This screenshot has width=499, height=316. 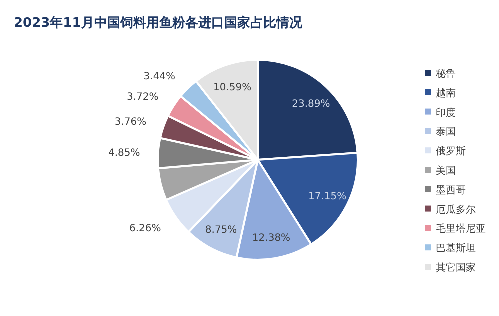 What do you see at coordinates (145, 229) in the screenshot?
I see `data-label: 6.26%` at bounding box center [145, 229].